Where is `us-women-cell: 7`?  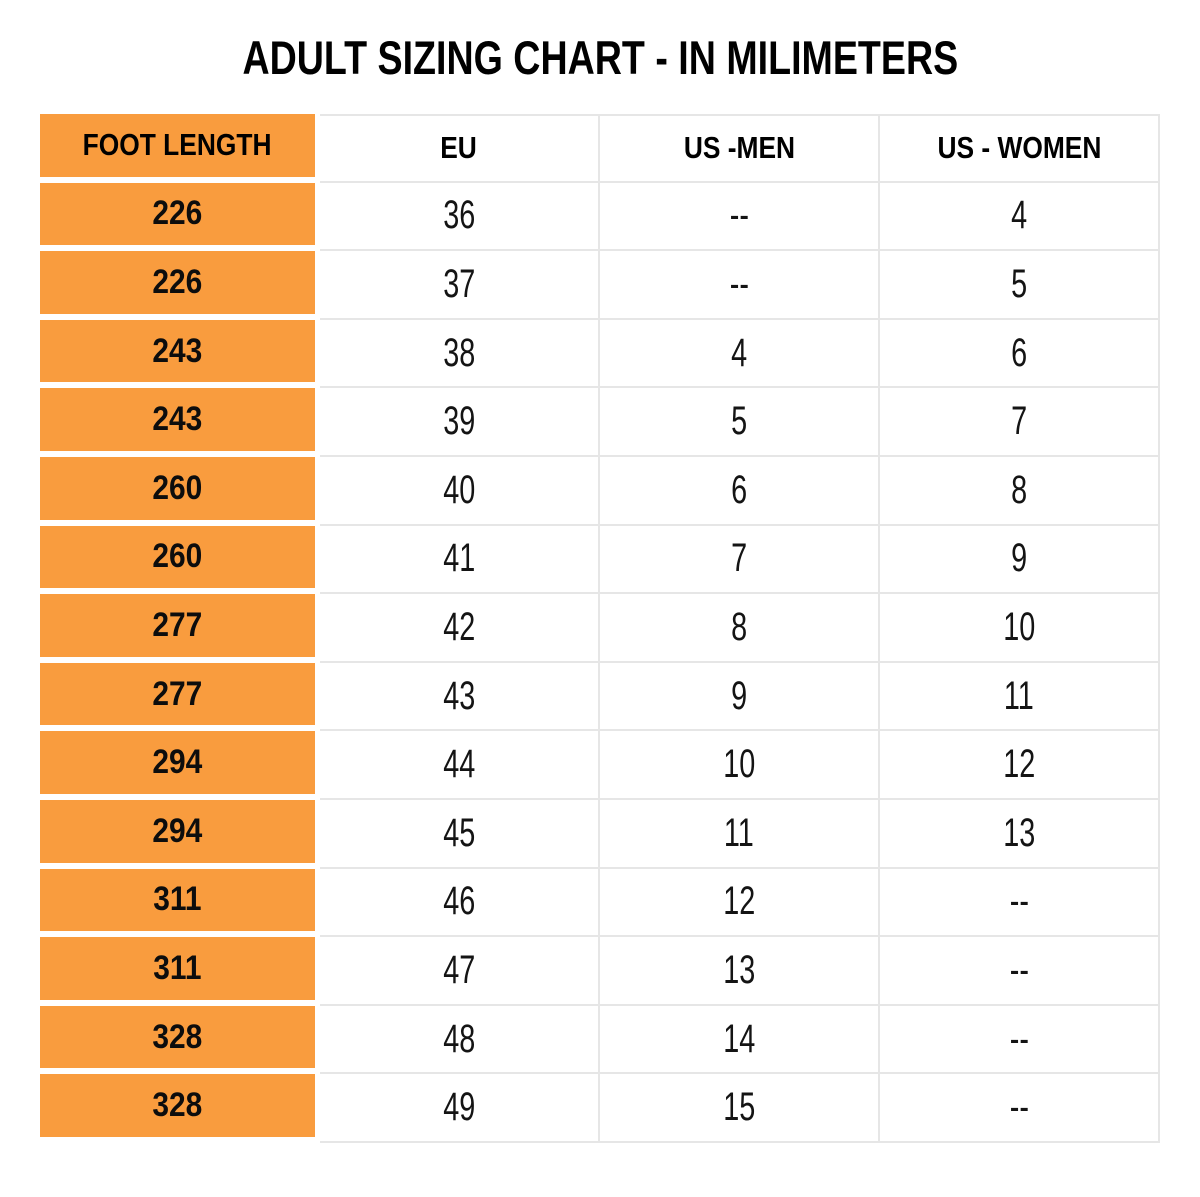
us-women-cell: 7 is located at coordinates (1020, 422).